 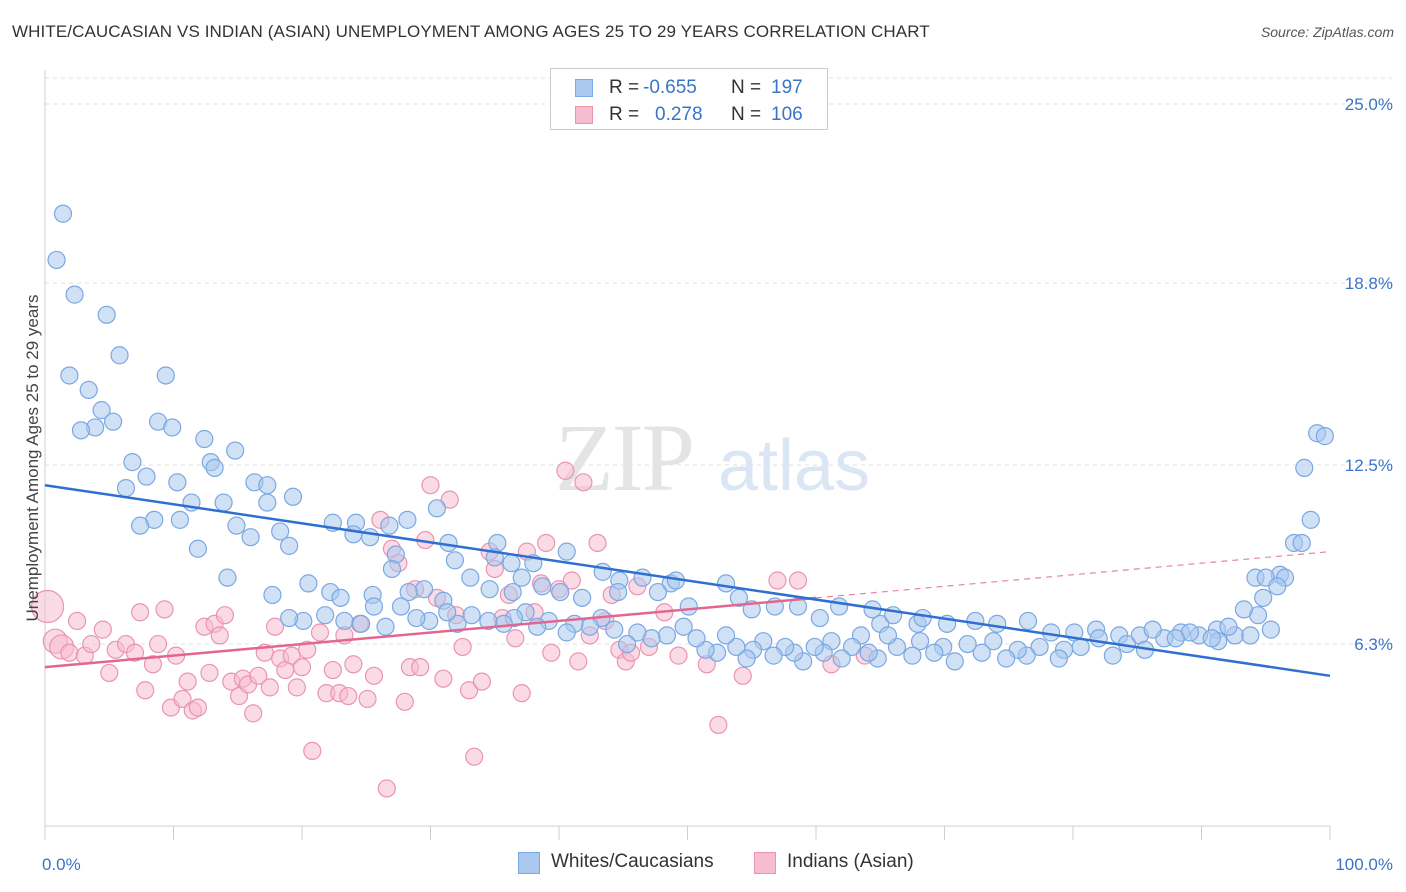 What do you see at coordinates (679, 114) in the screenshot?
I see `r-value: 0.278` at bounding box center [679, 114].